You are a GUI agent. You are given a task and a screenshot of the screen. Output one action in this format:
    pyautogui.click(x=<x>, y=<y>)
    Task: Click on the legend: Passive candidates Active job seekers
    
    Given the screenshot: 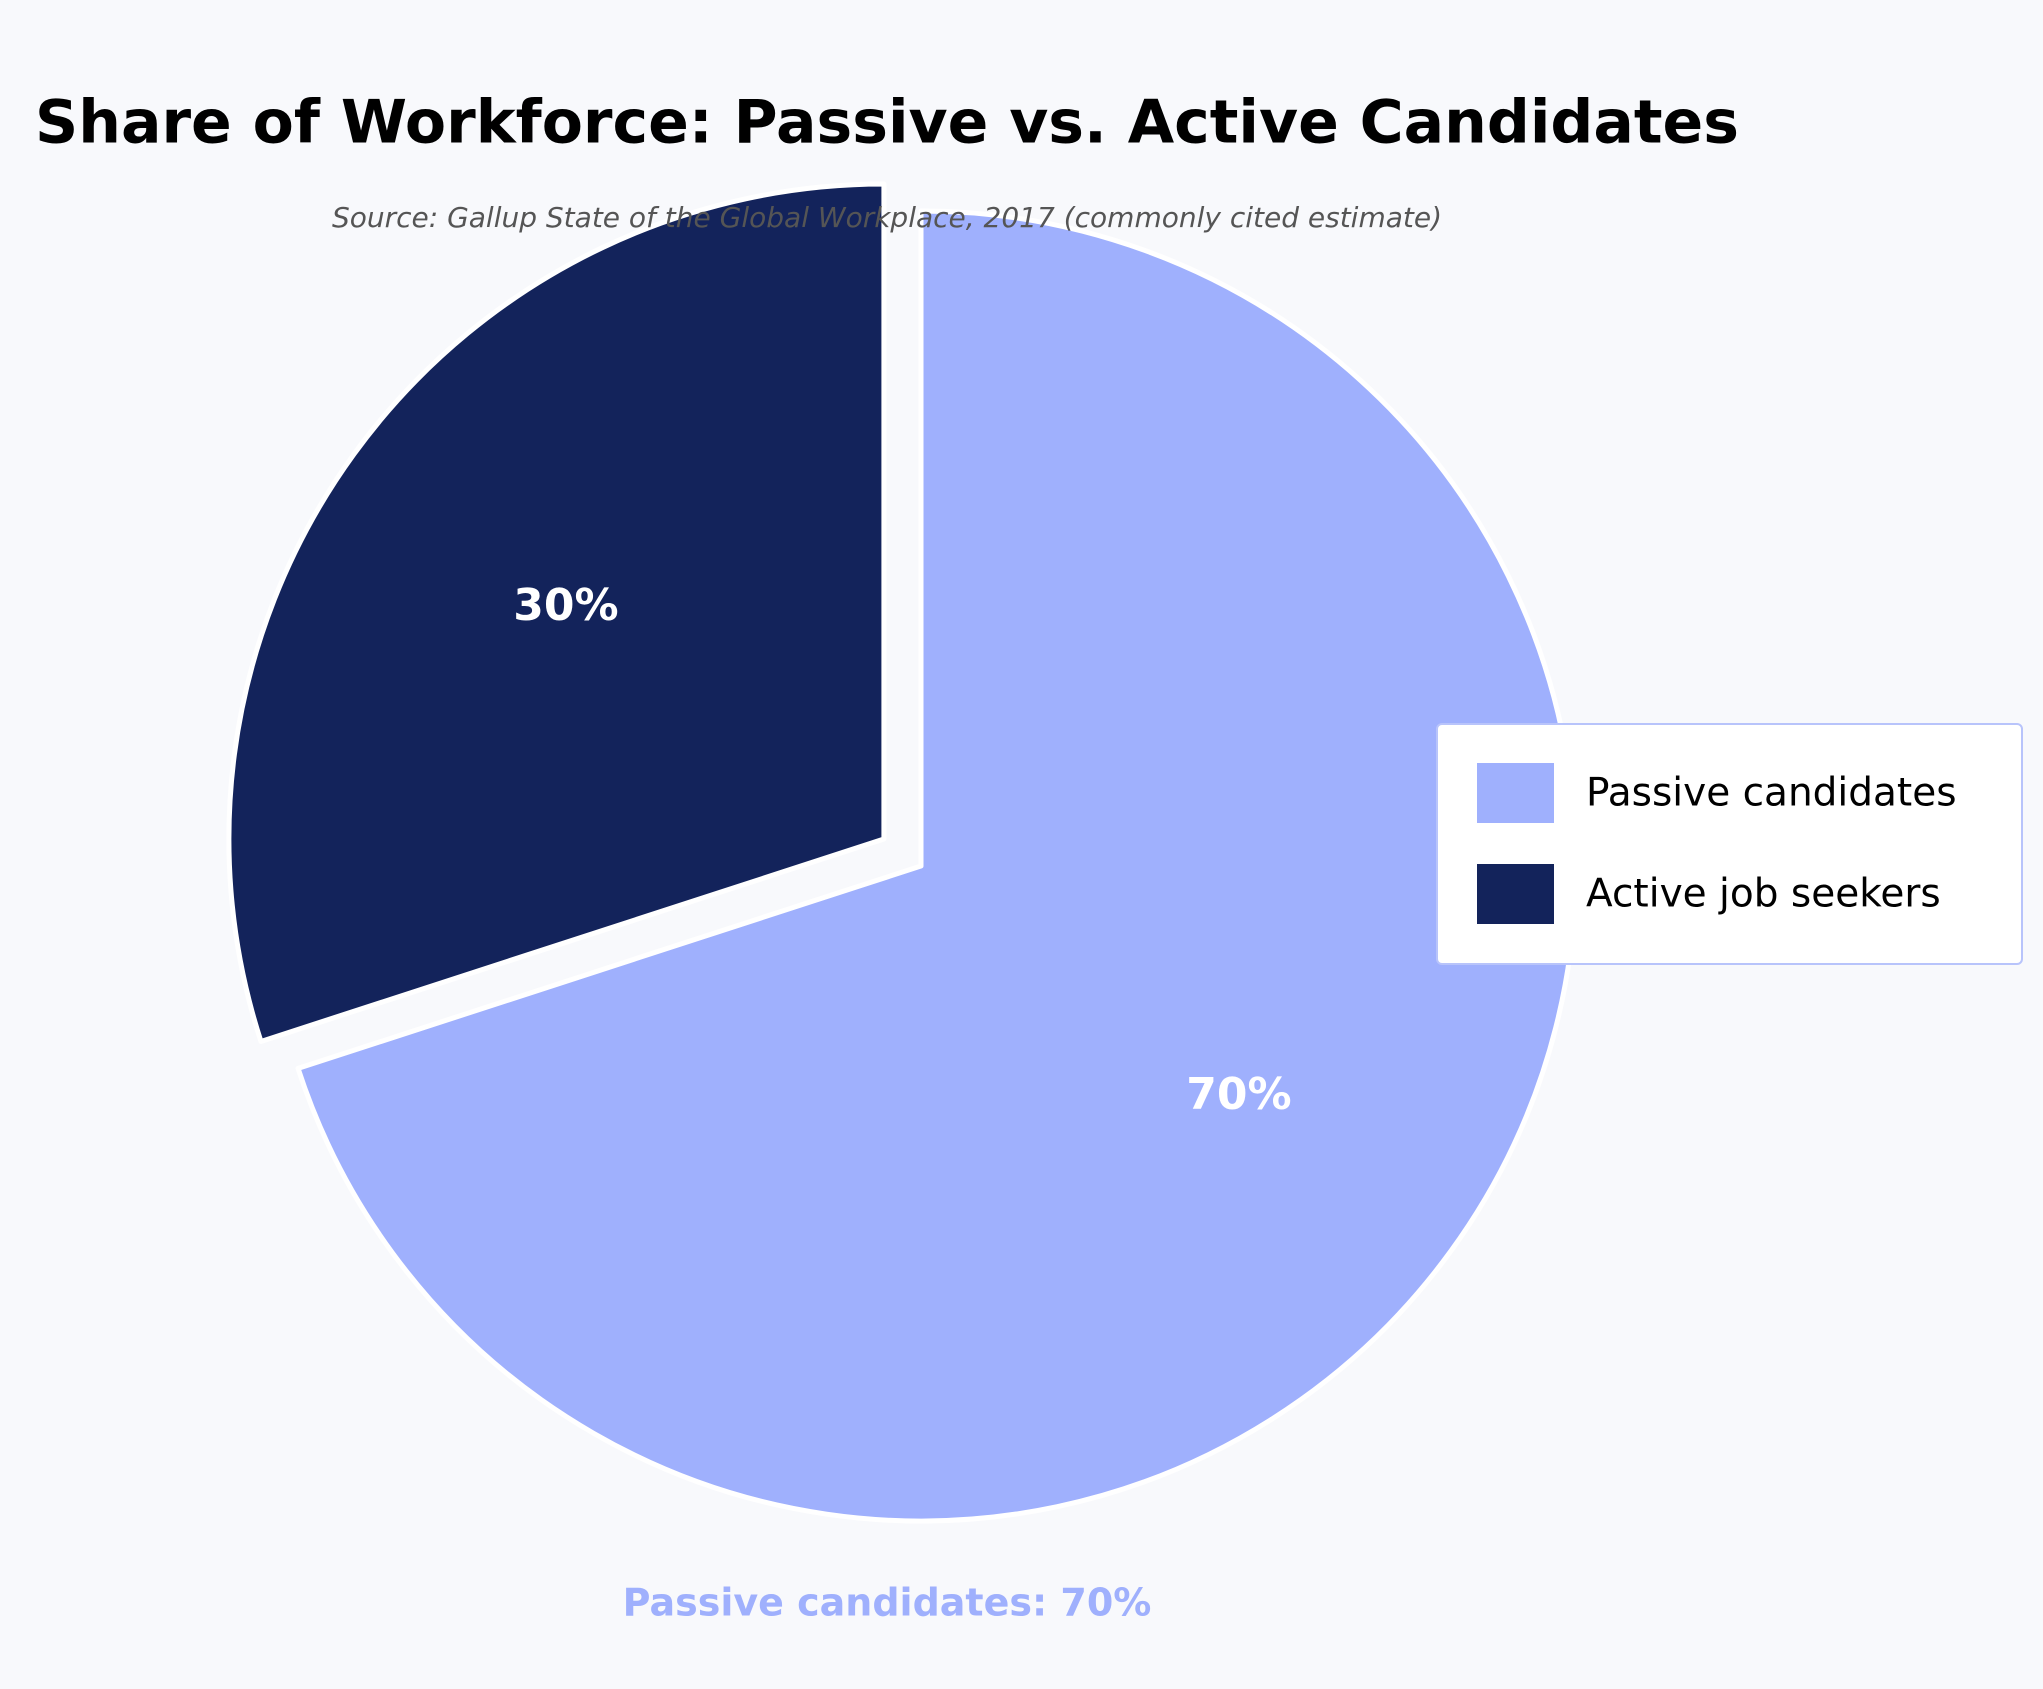 What is the action you would take?
    pyautogui.click(x=1729, y=844)
    